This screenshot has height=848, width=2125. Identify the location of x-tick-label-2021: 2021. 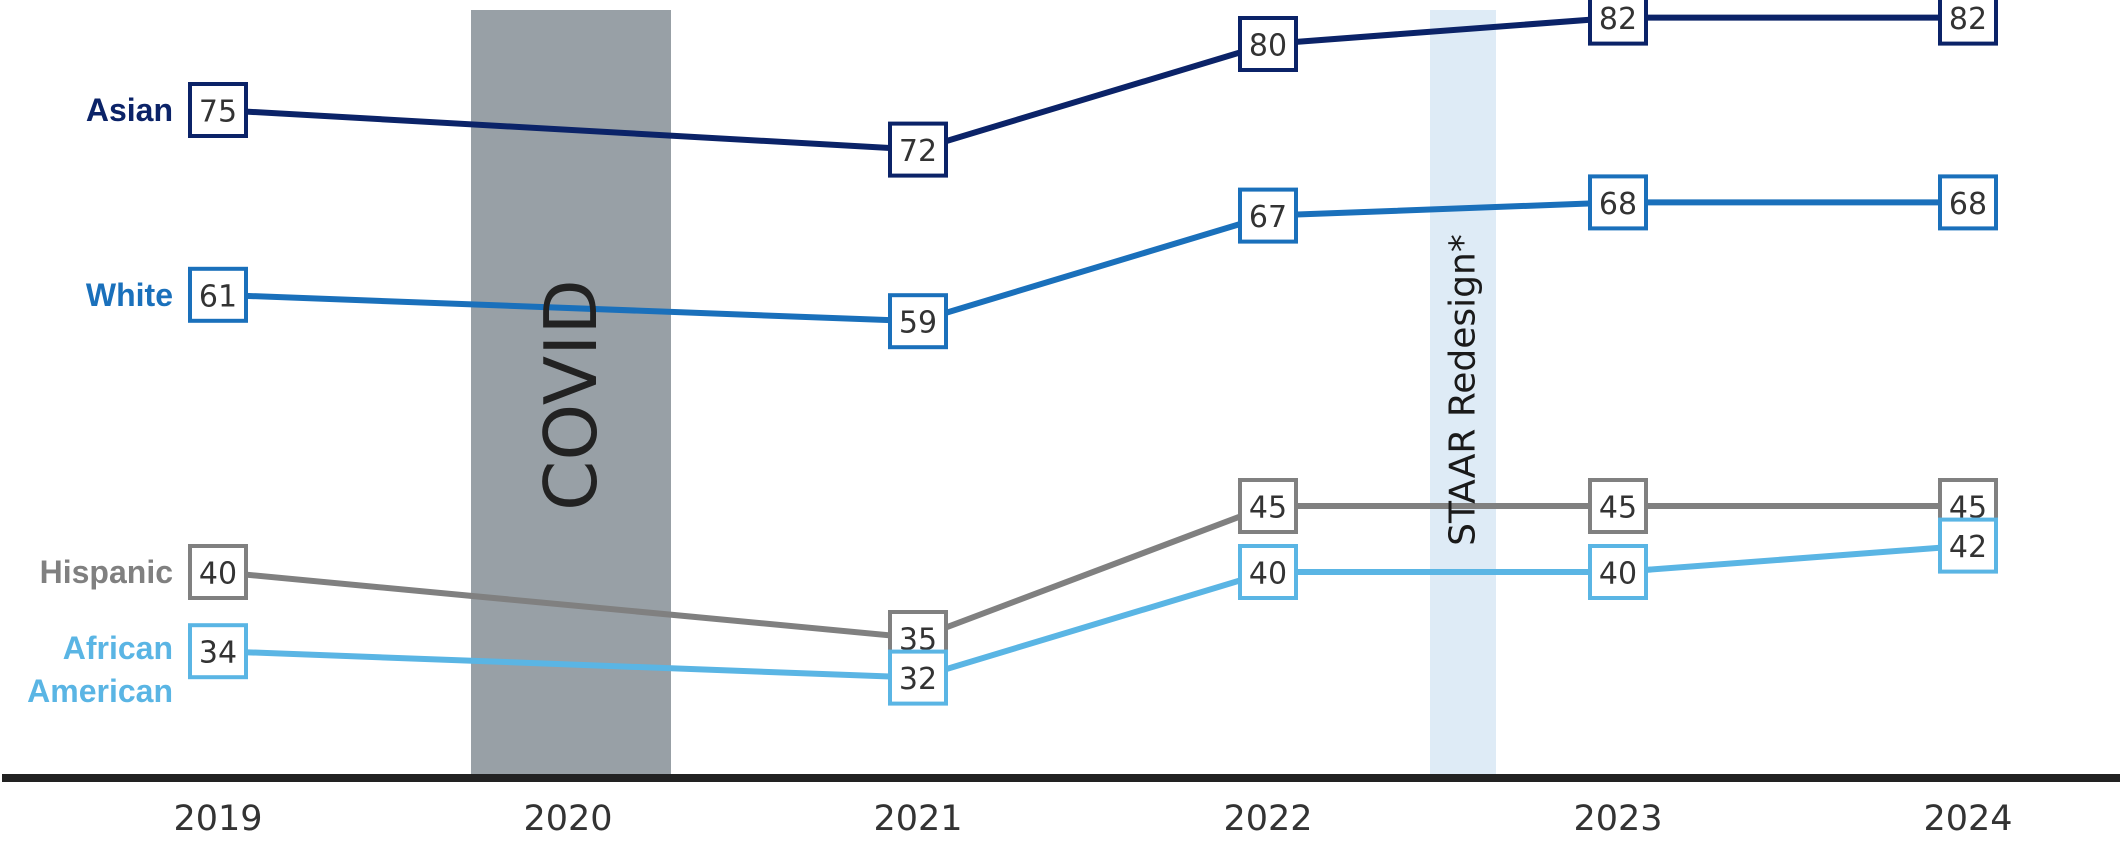
(917, 819).